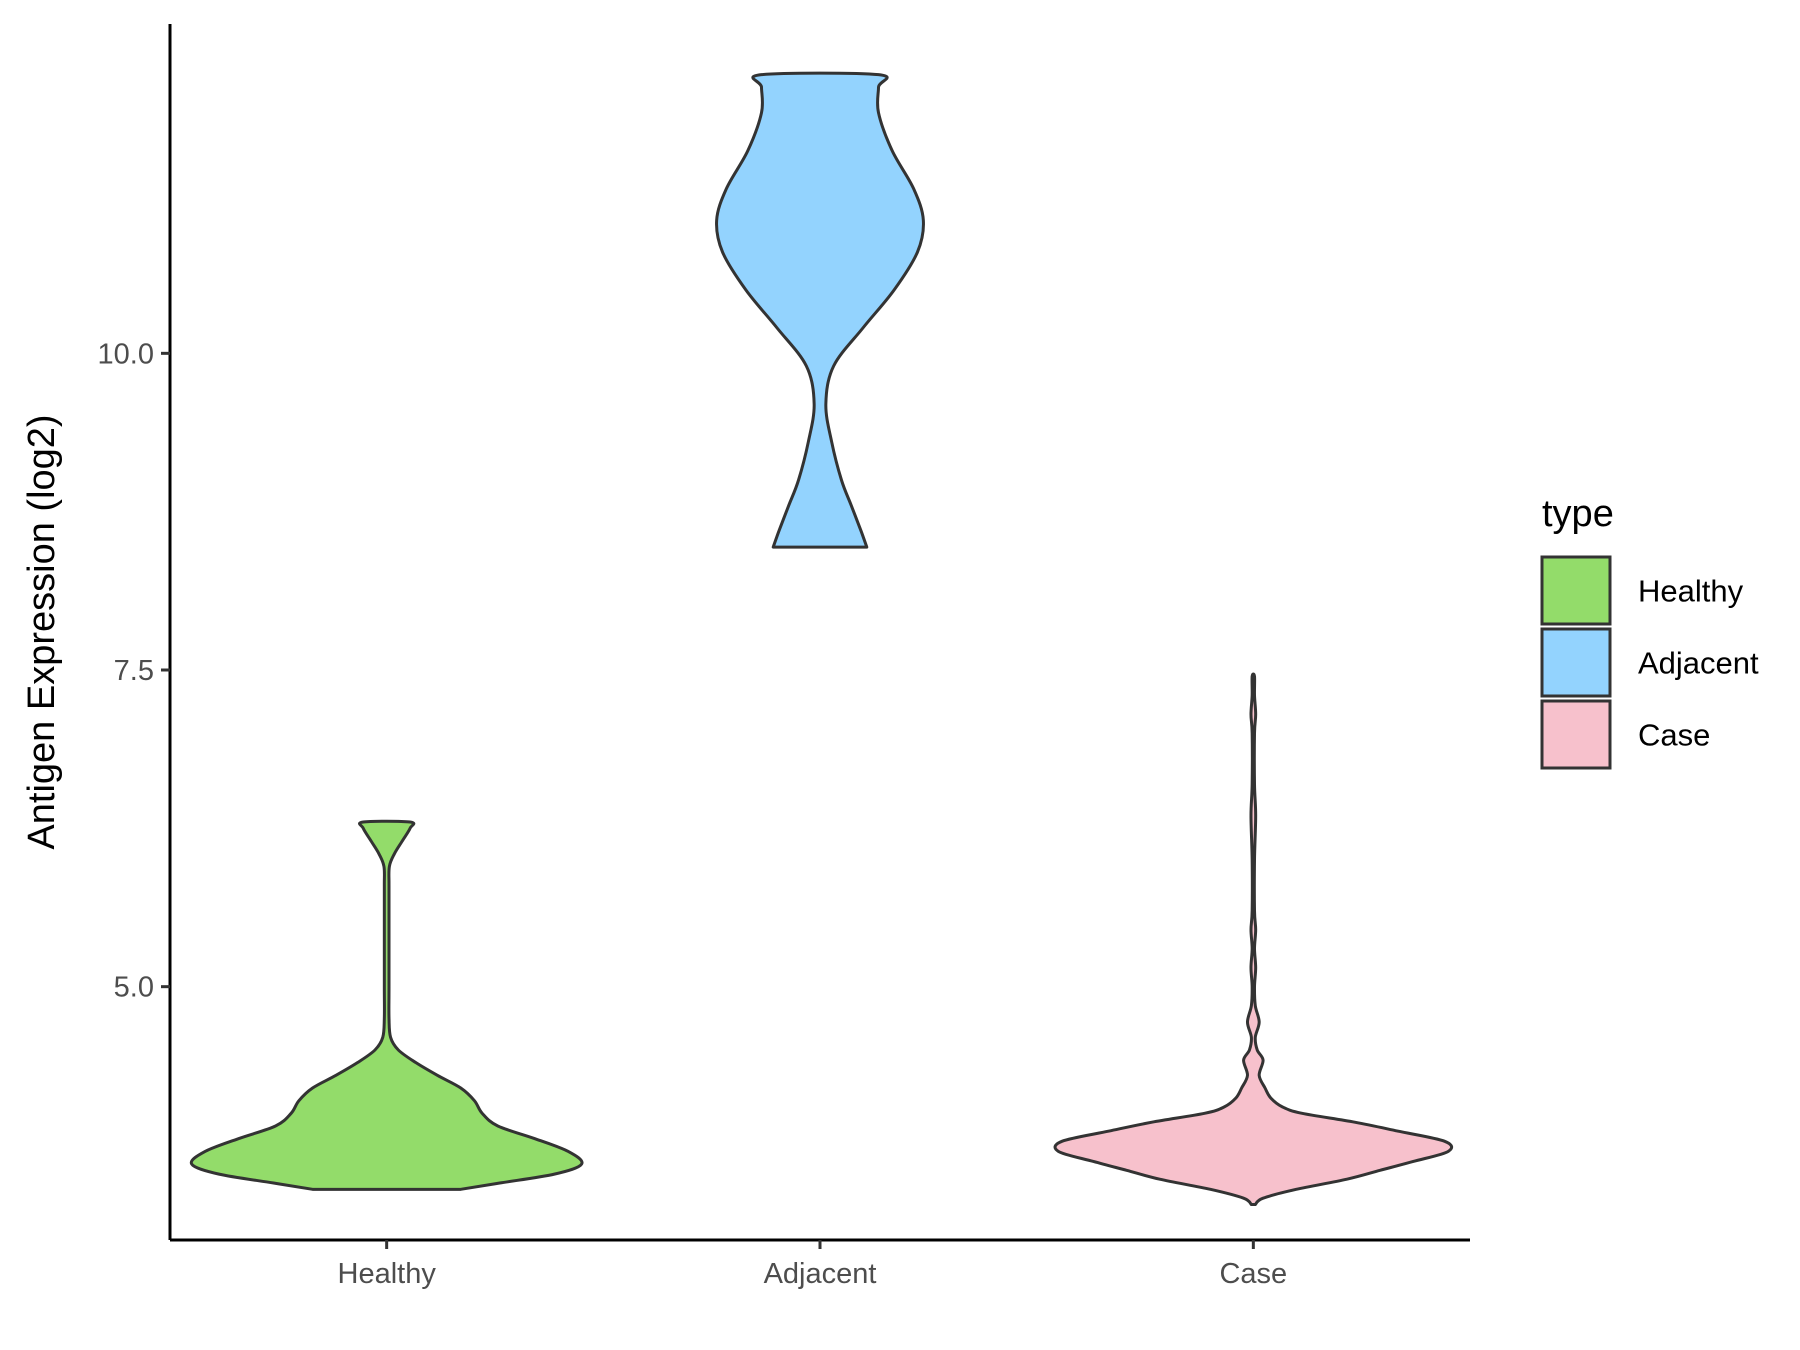  I want to click on violin-adjacent, so click(820, 310).